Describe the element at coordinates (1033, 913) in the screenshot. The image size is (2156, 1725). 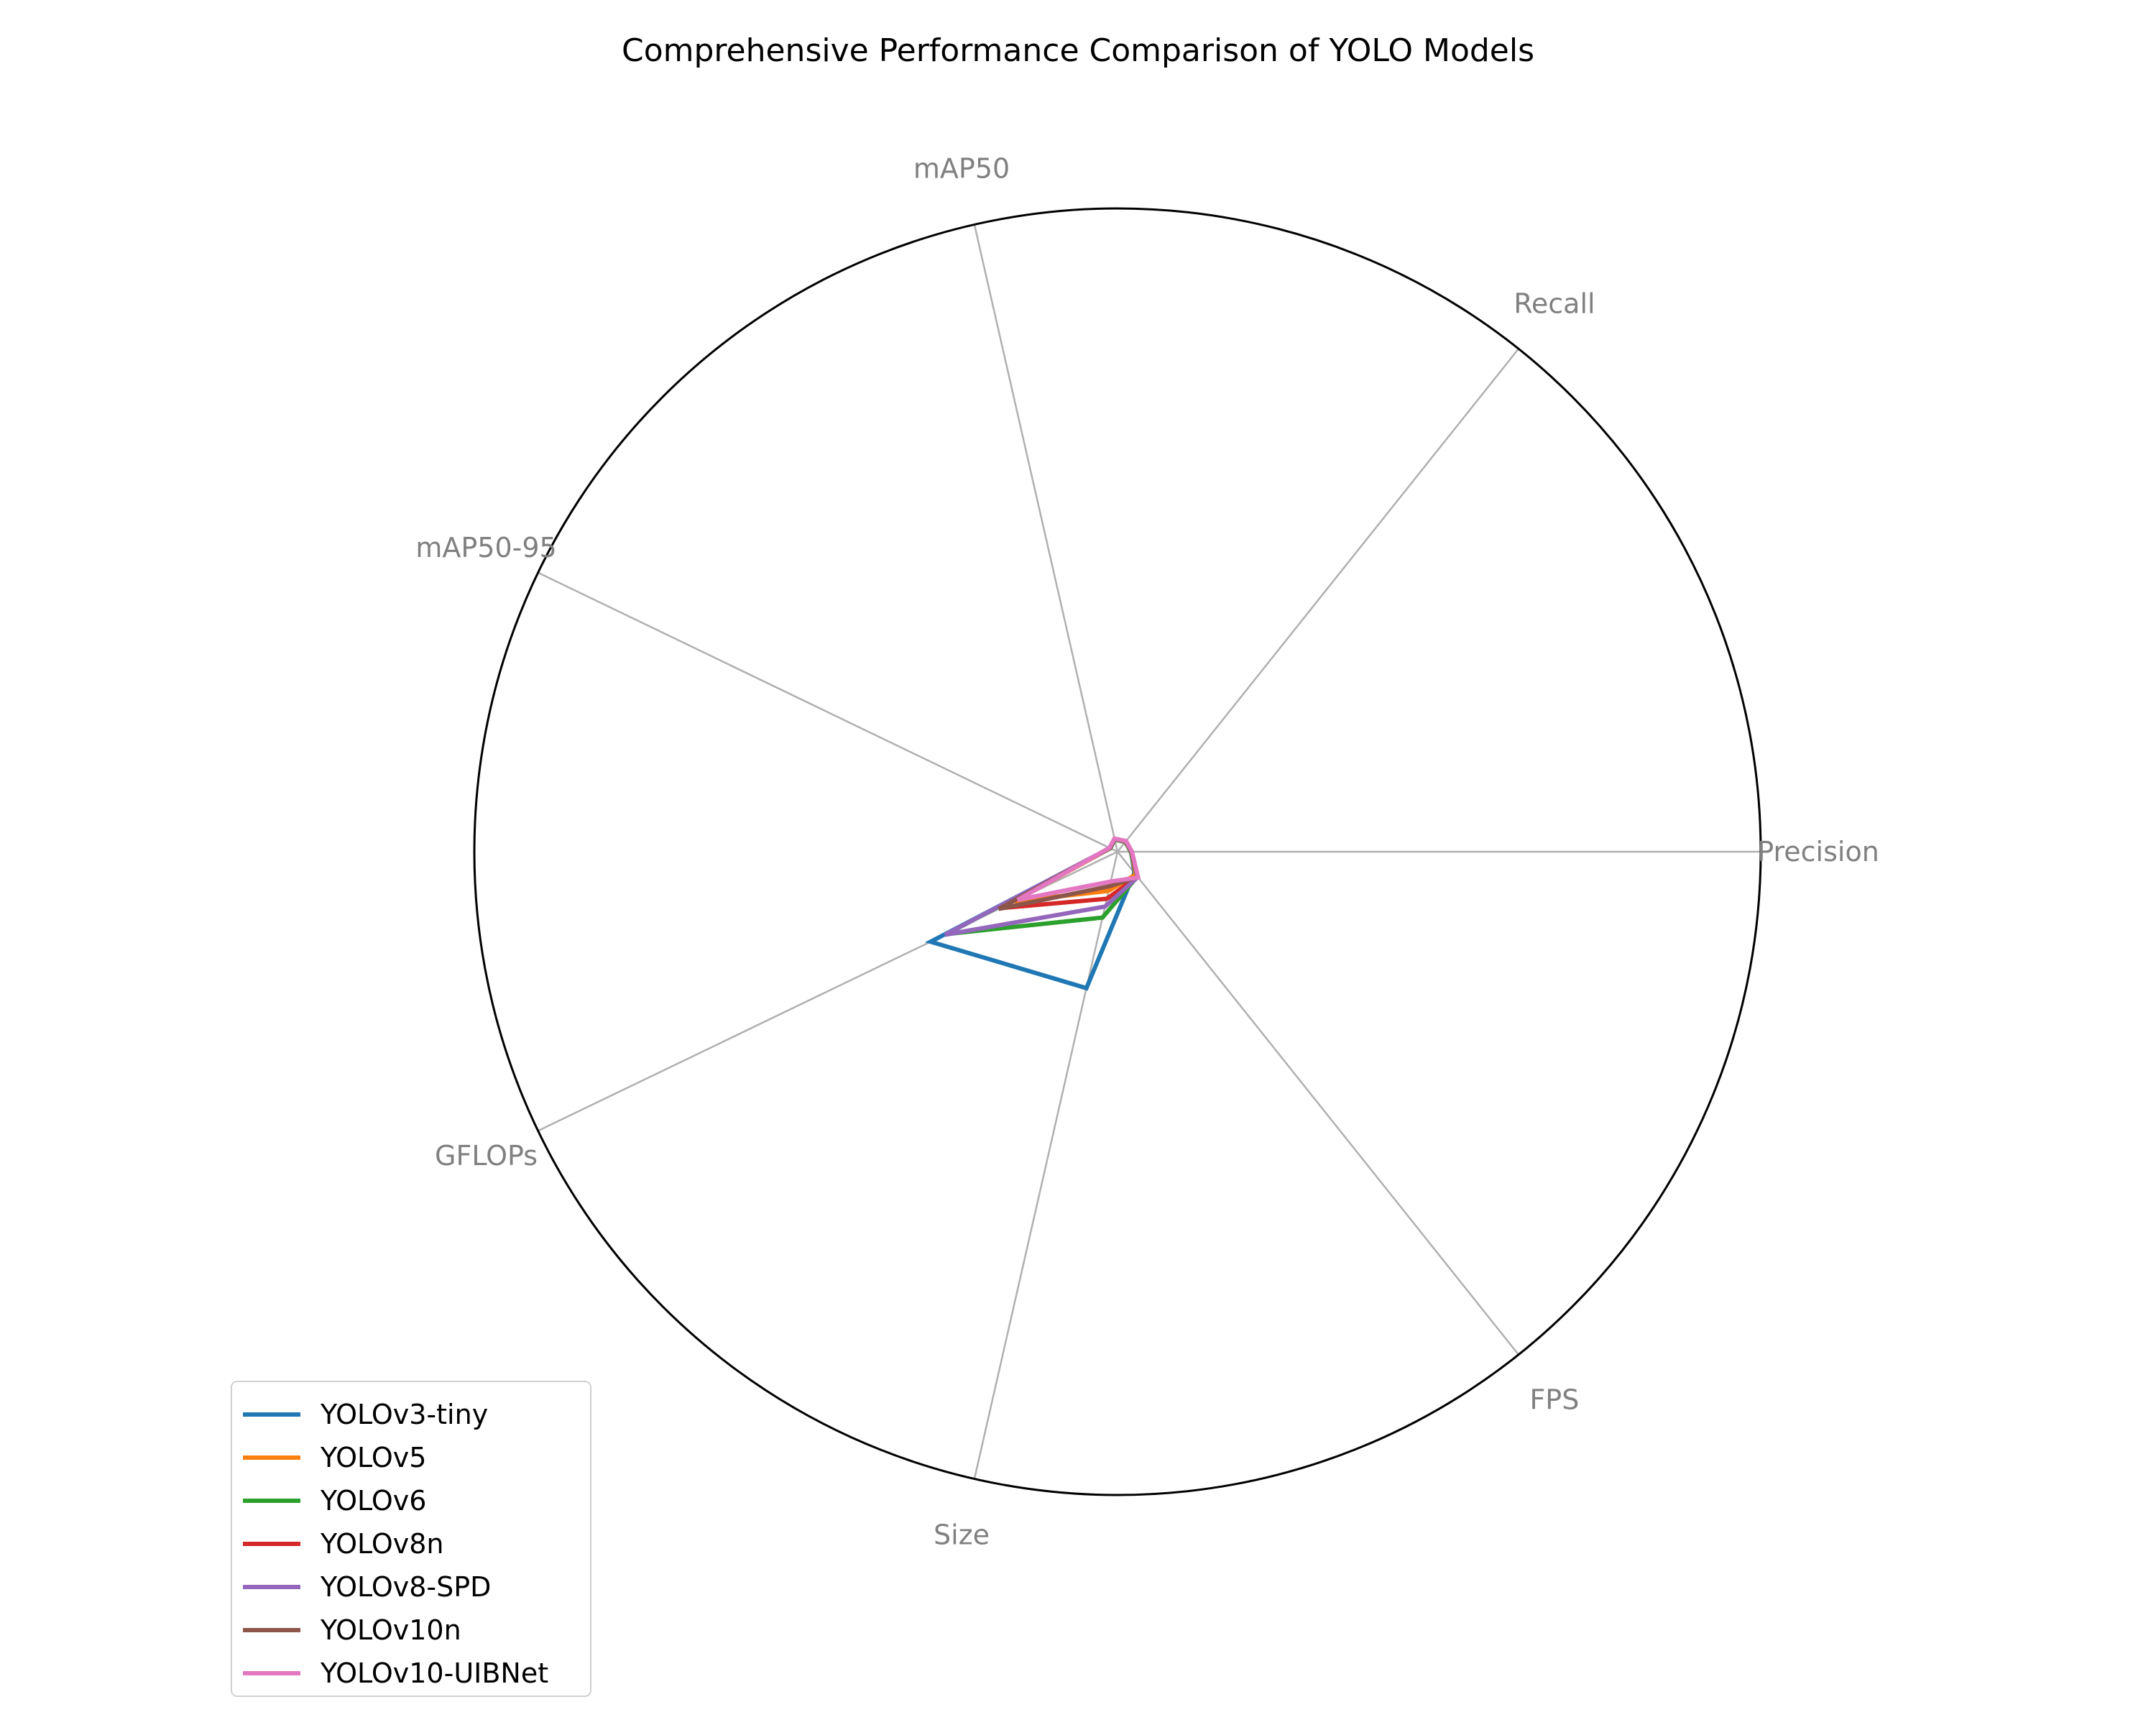
I see `series-lines` at that location.